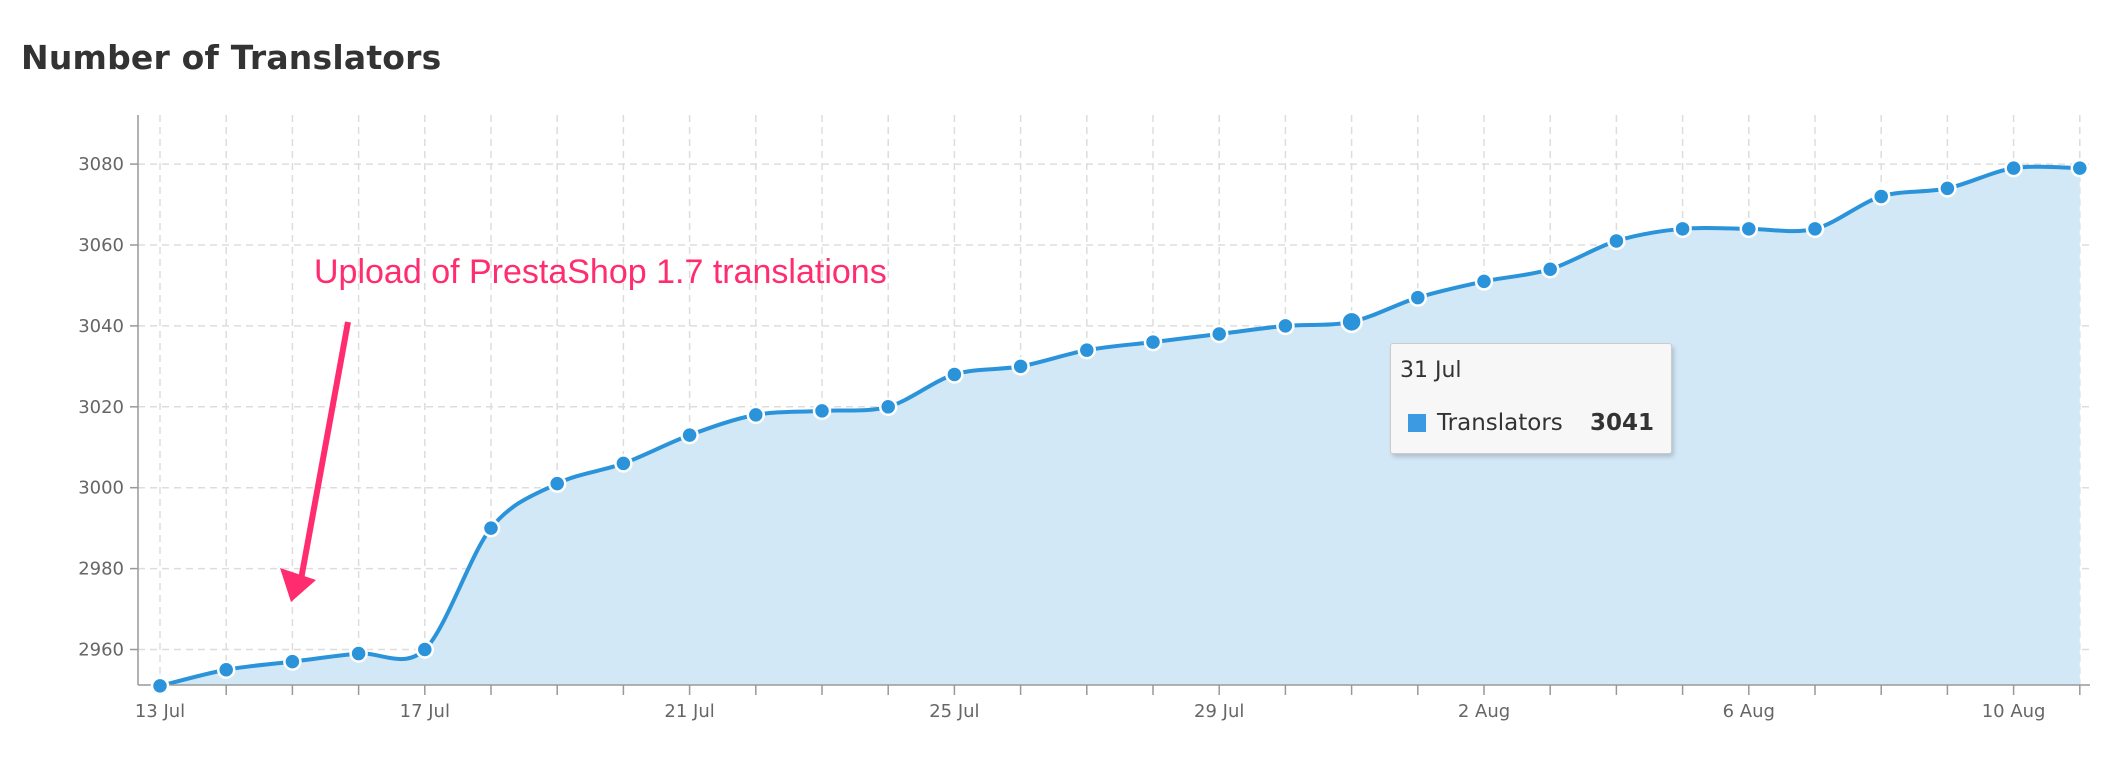 This screenshot has width=2112, height=770. I want to click on x-tick-label: 6 Aug, so click(1749, 711).